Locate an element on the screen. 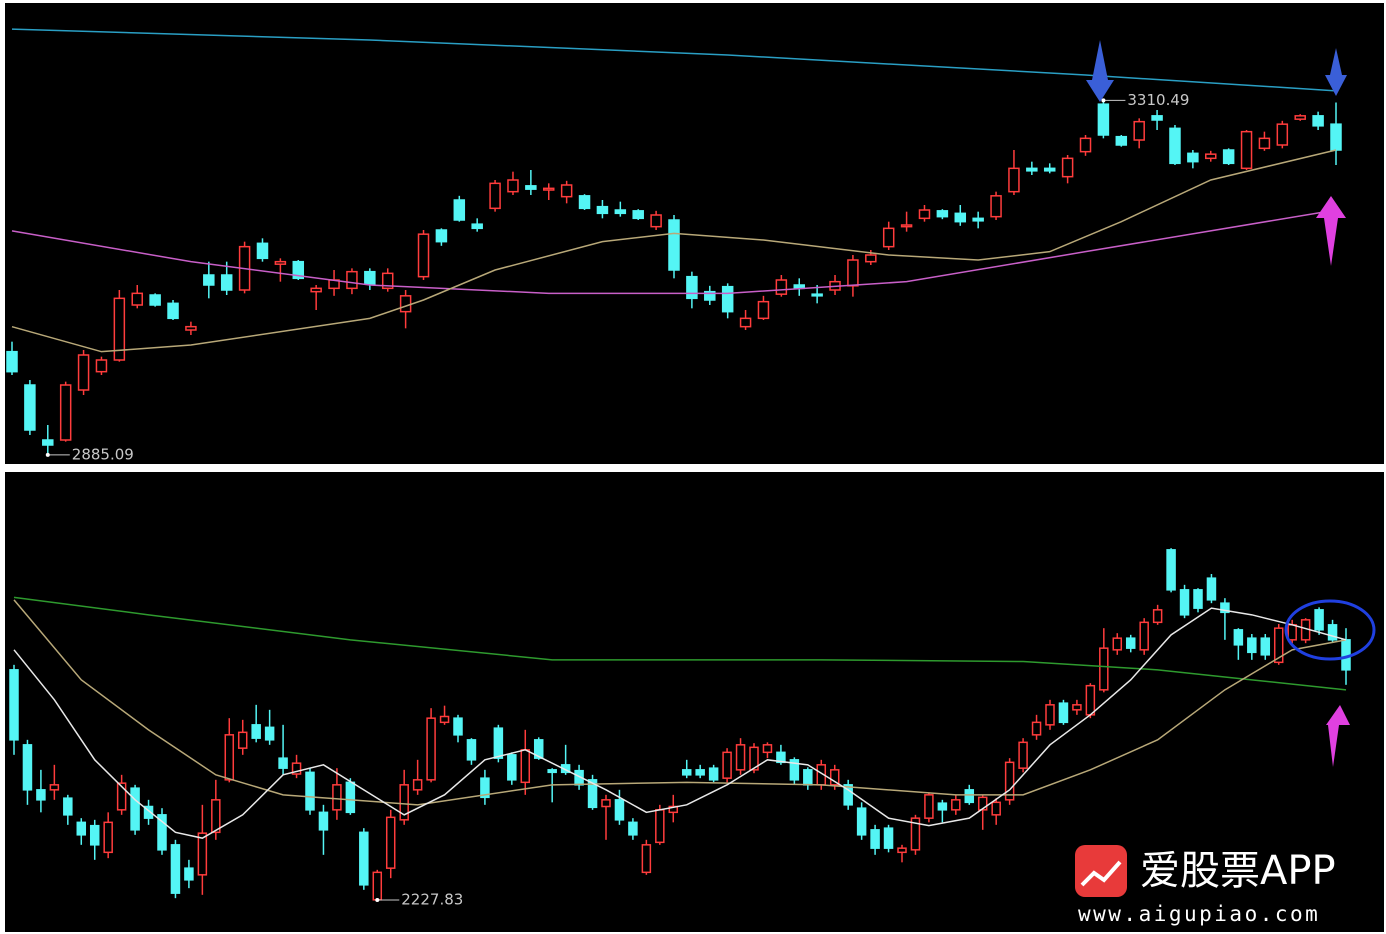 This screenshot has height=934, width=1386. value-label: 2885.09 is located at coordinates (103, 454).